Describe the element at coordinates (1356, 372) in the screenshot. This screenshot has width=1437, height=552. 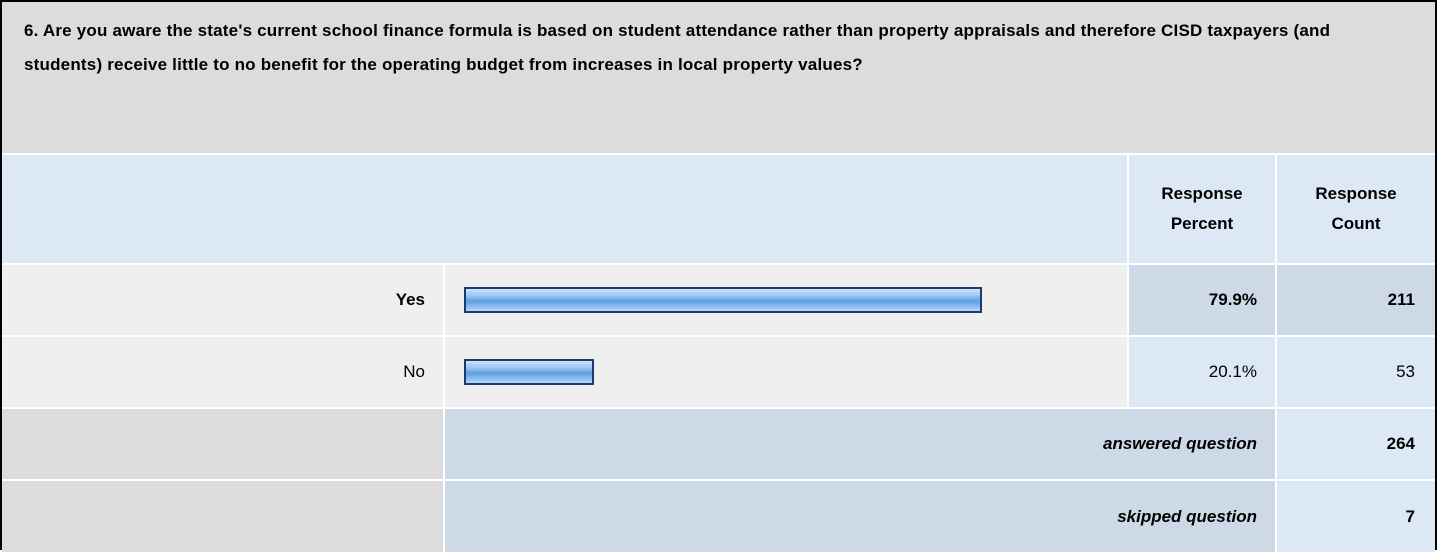
I see `count-cell: 53` at that location.